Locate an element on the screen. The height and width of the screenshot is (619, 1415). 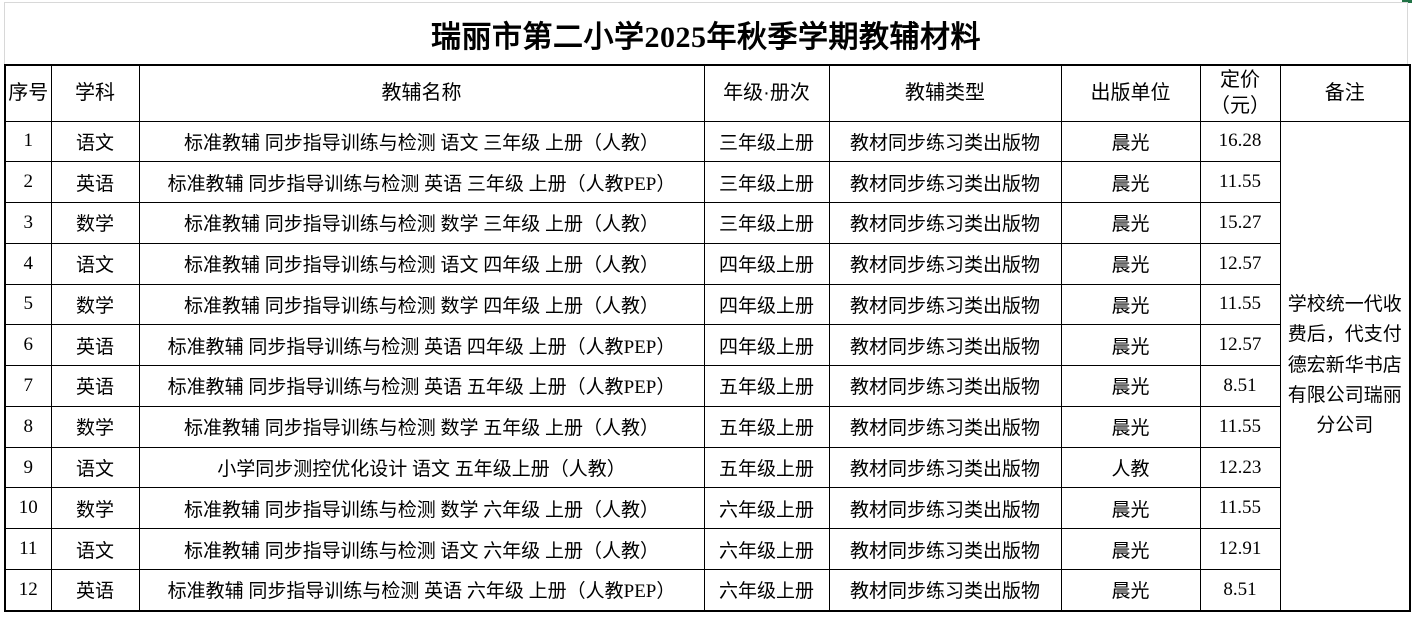
col-header-type: 教辅类型 is located at coordinates (945, 93).